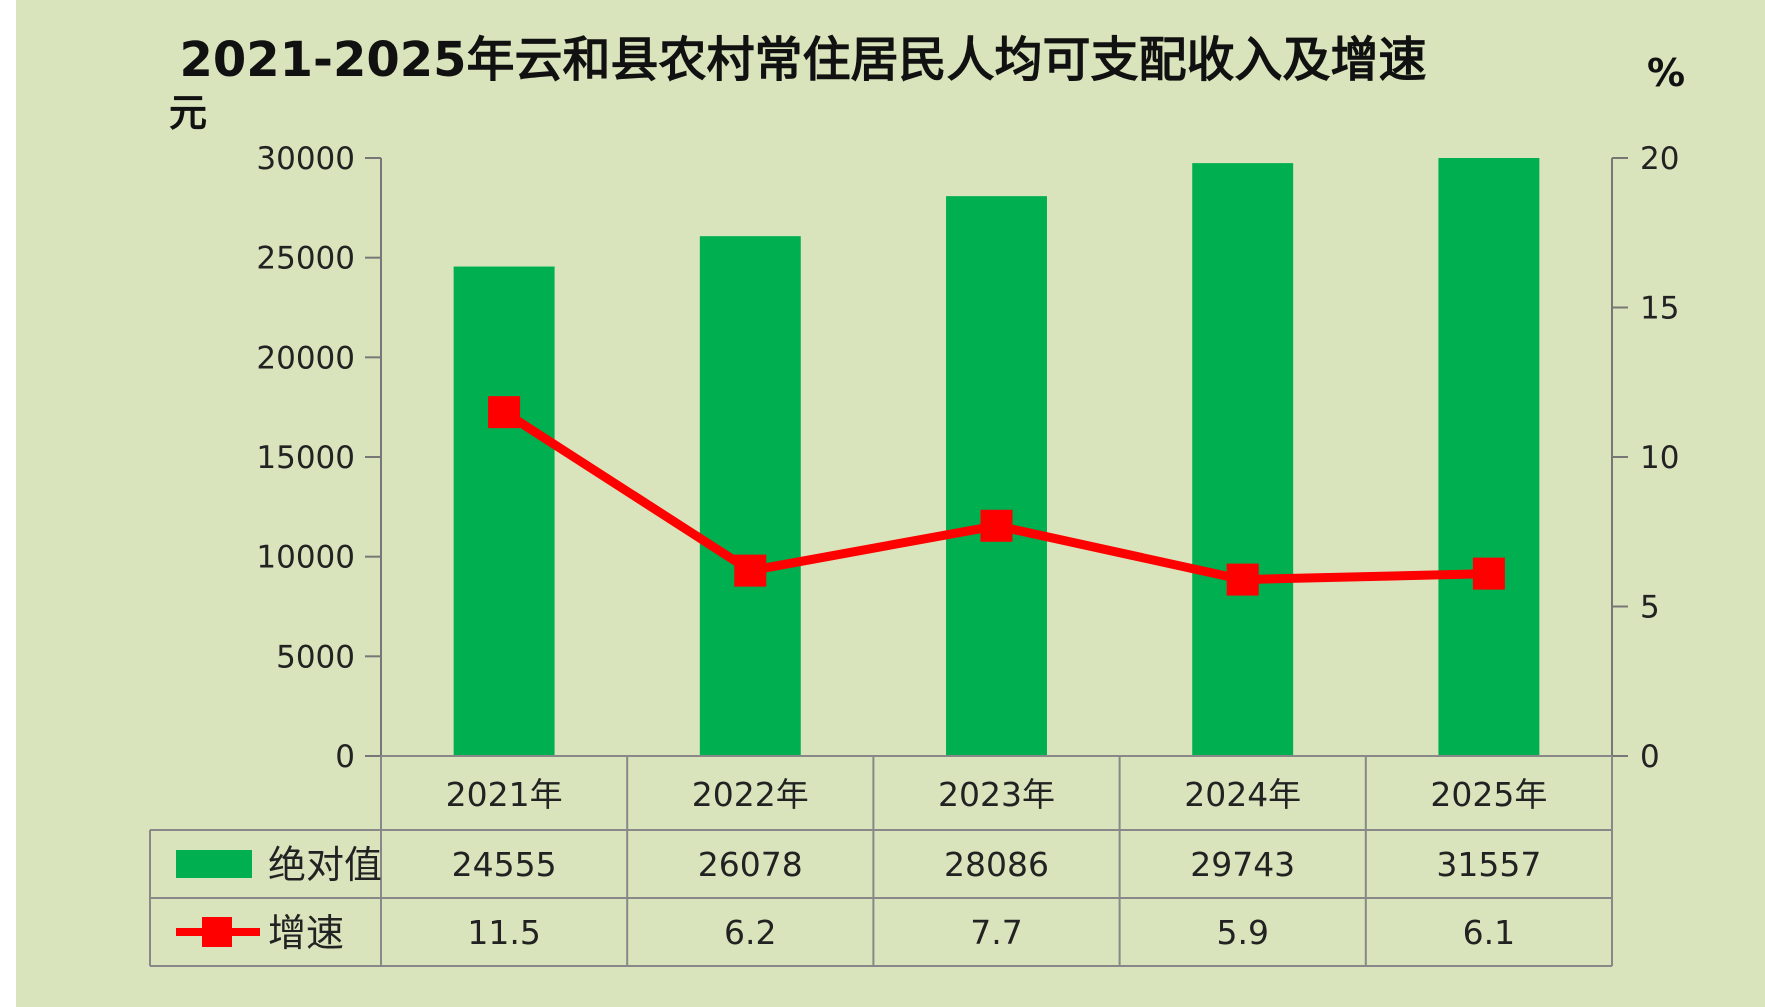  Describe the element at coordinates (1659, 309) in the screenshot. I see `right-axis-tick-label: 15` at that location.